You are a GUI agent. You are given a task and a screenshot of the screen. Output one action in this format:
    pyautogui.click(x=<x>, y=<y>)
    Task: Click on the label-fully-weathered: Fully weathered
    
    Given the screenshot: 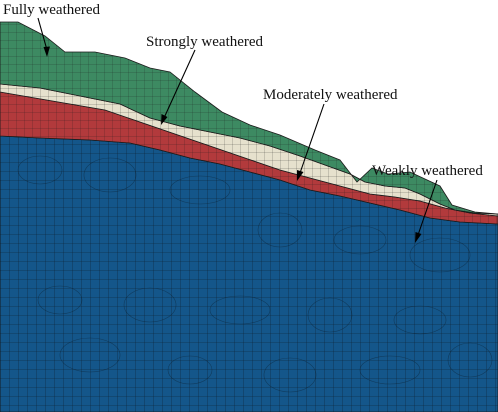 What is the action you would take?
    pyautogui.click(x=52, y=10)
    